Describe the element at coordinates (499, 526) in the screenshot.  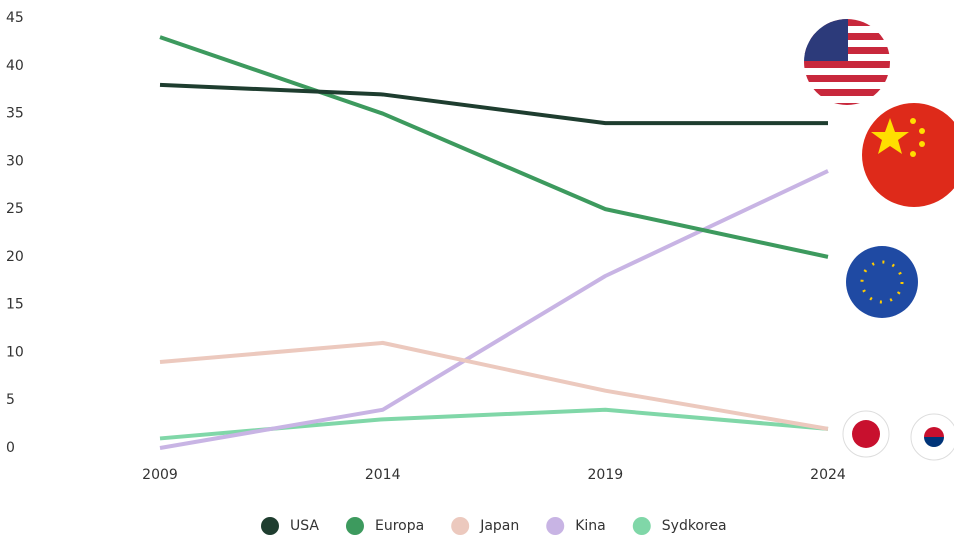
I see `legend-label: Japan` at that location.